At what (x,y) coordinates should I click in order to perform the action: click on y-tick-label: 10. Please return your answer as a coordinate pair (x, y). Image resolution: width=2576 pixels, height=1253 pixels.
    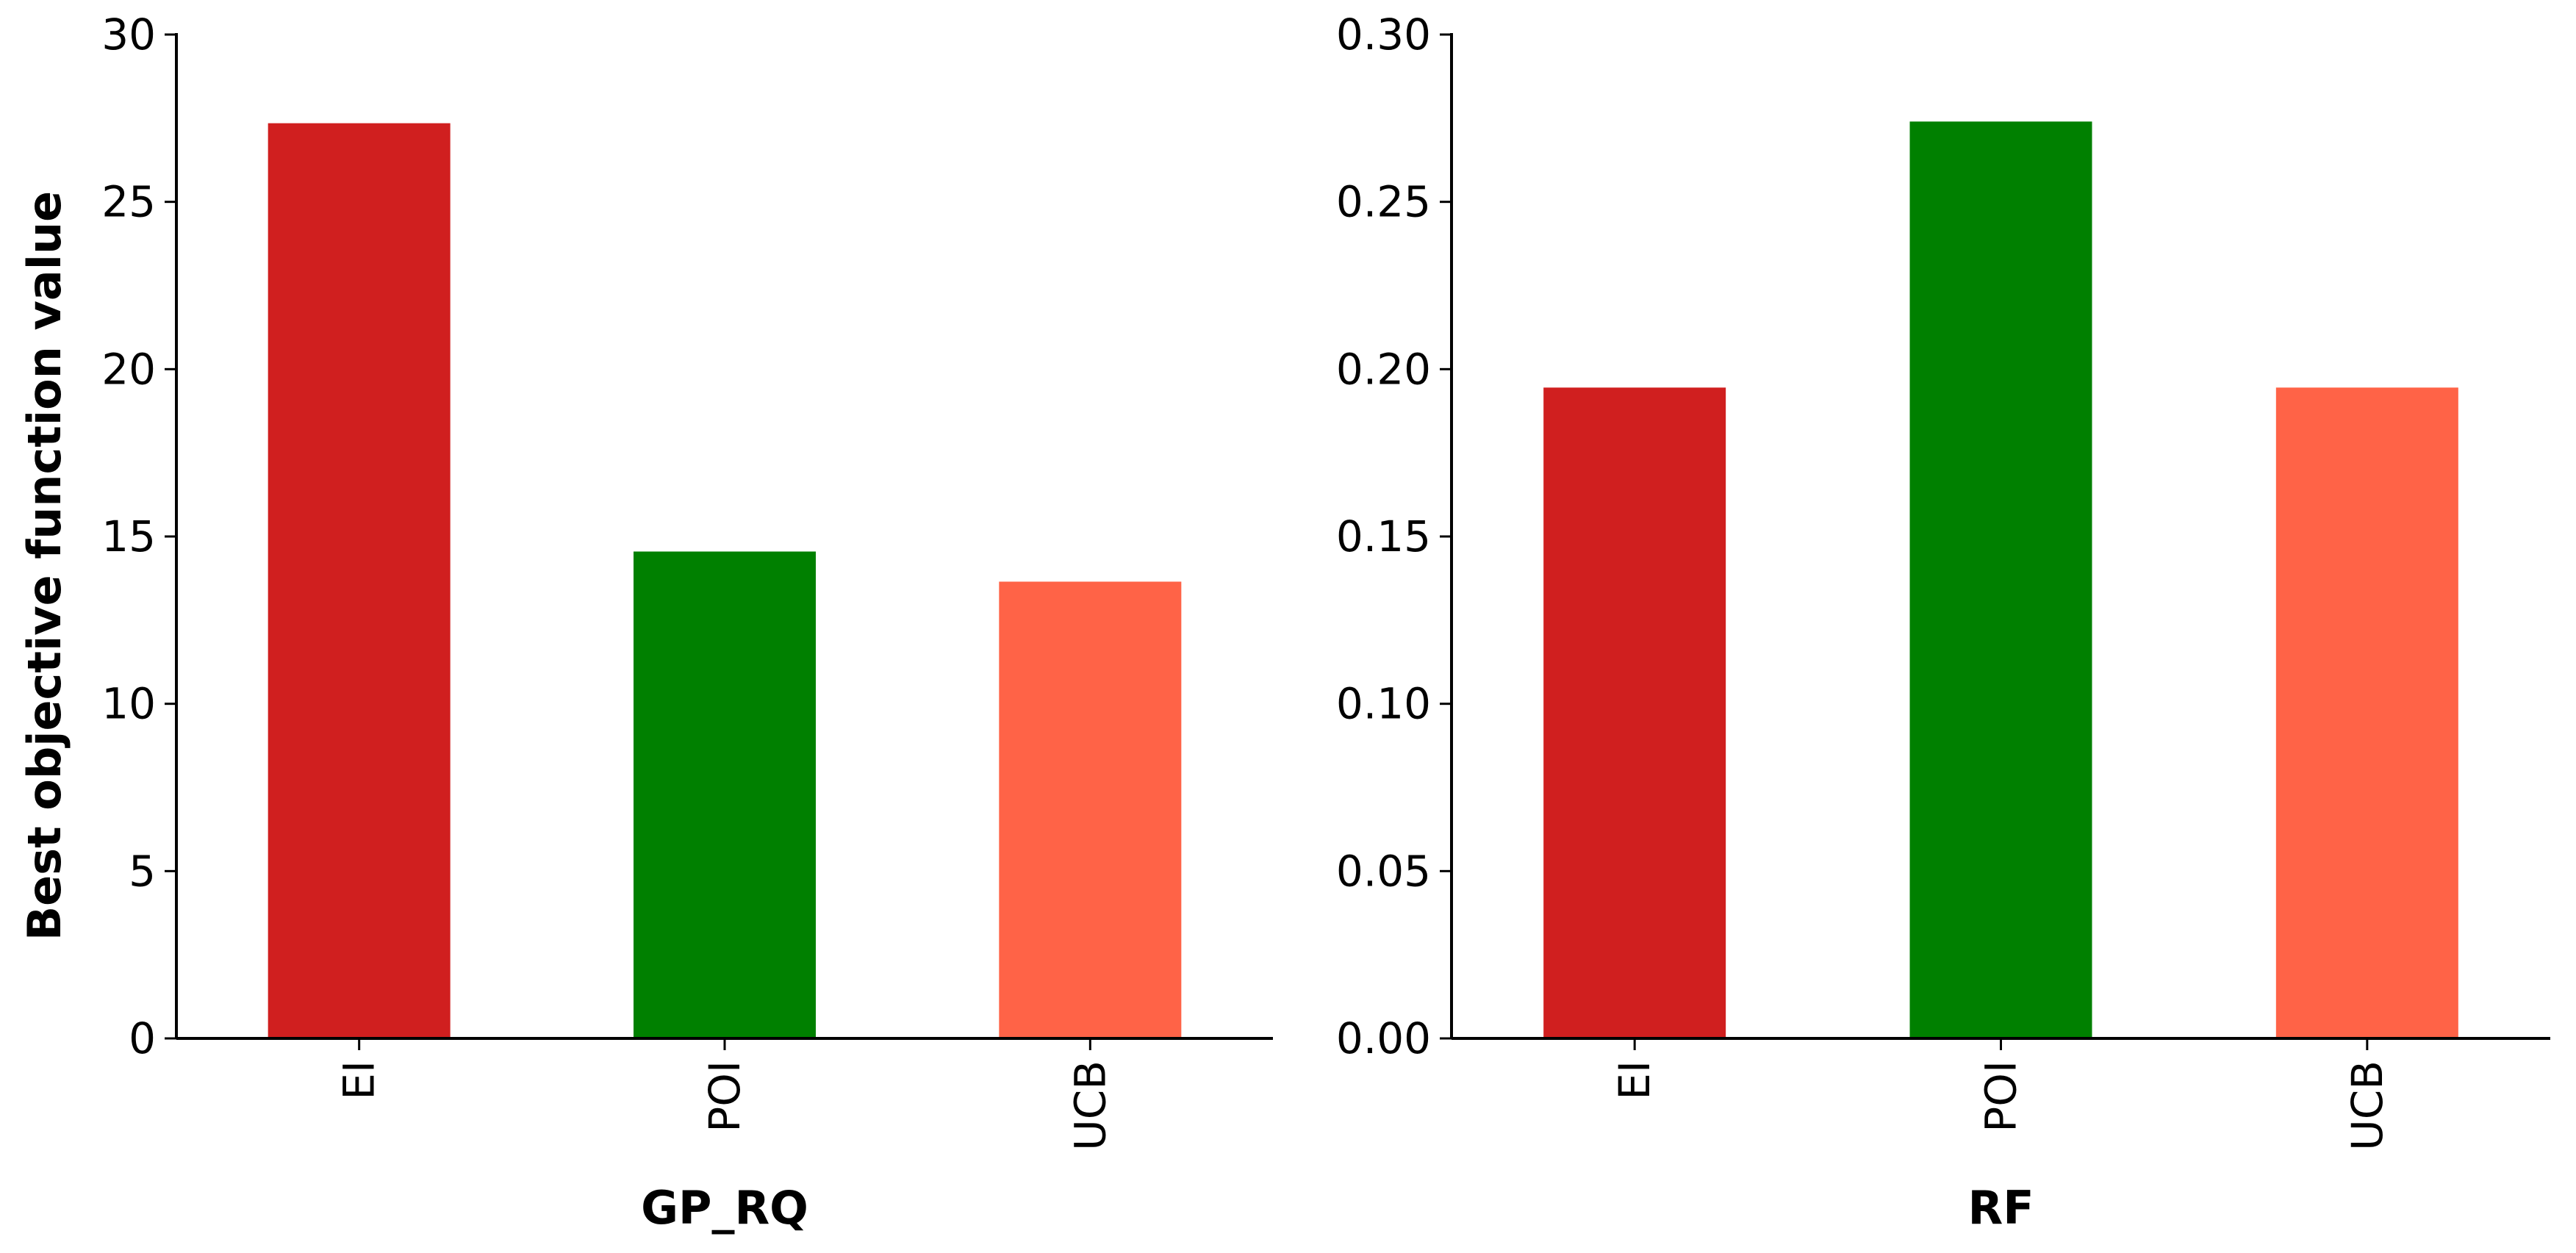
    Looking at the image, I should click on (128, 704).